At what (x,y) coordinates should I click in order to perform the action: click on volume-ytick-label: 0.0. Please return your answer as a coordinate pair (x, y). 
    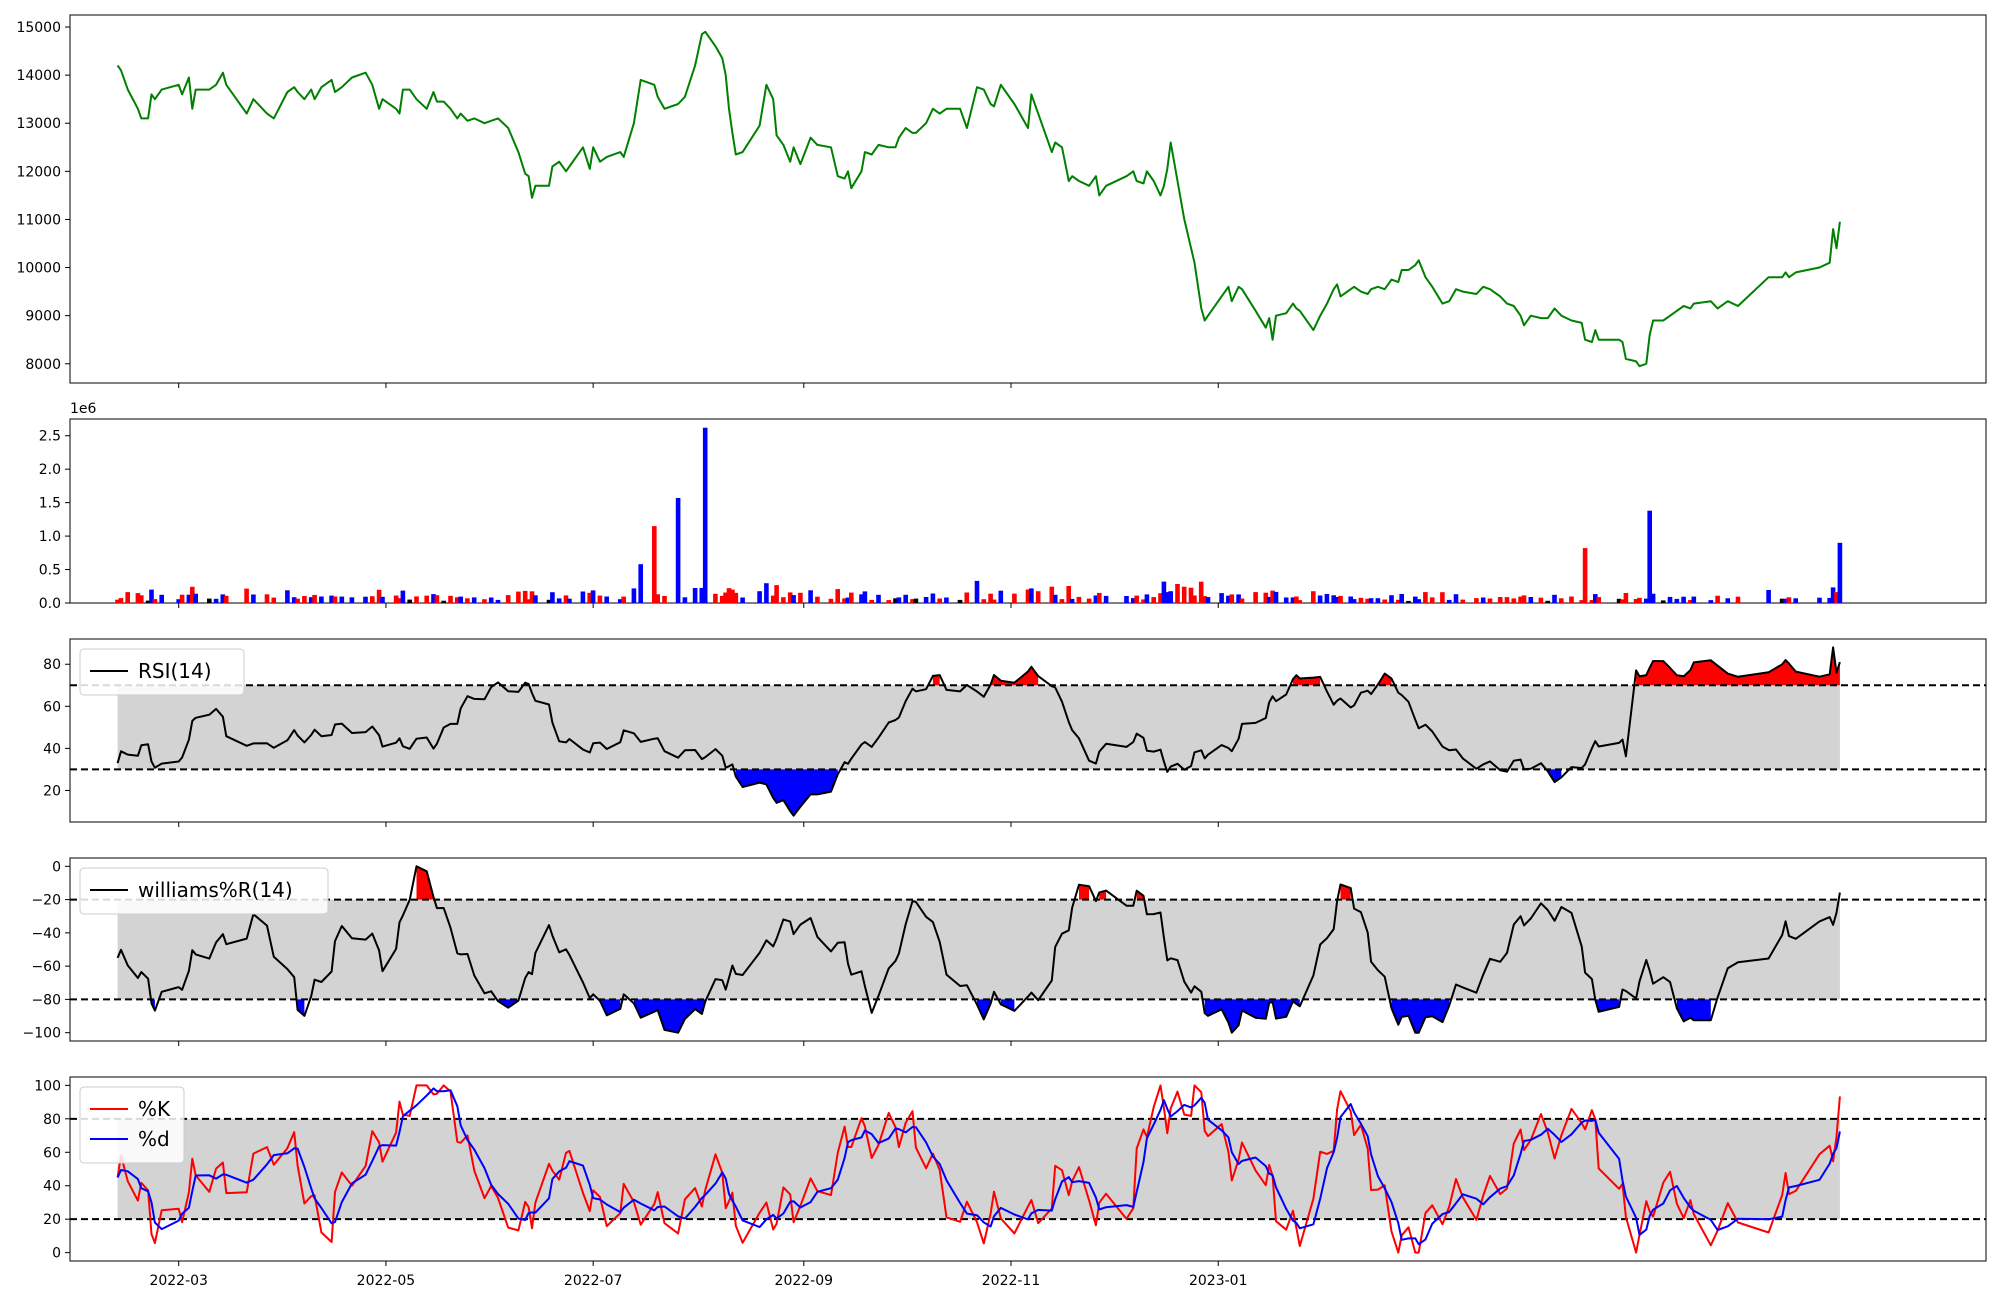
    Looking at the image, I should click on (50, 604).